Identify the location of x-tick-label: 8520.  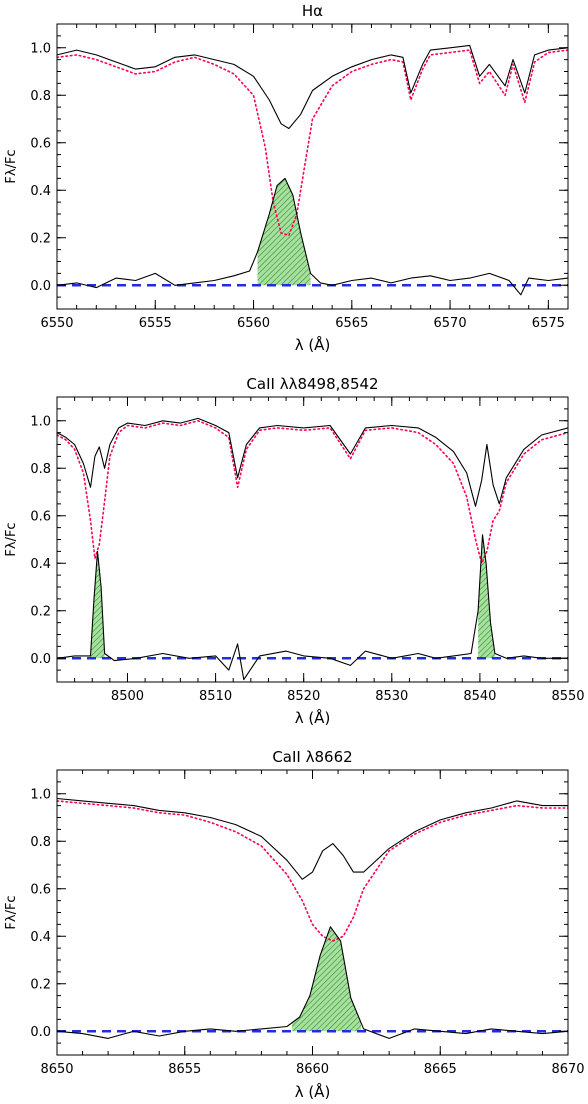
(303, 696).